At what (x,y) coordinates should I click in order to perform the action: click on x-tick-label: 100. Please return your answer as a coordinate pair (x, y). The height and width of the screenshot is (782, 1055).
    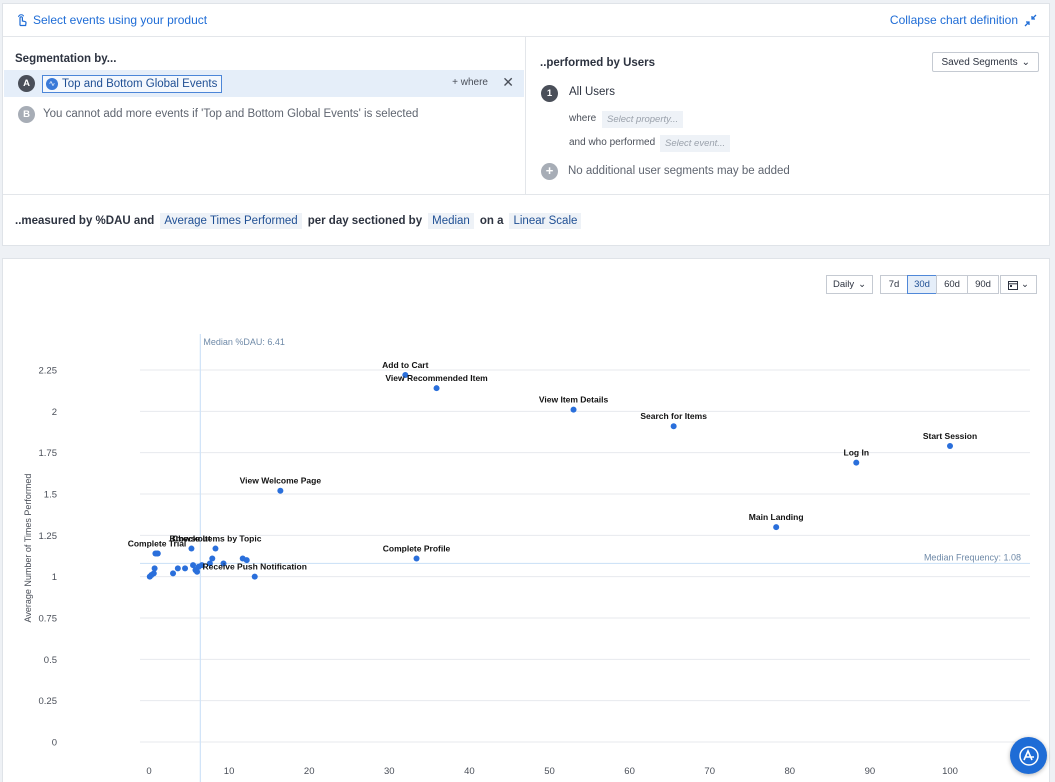
    Looking at the image, I should click on (950, 771).